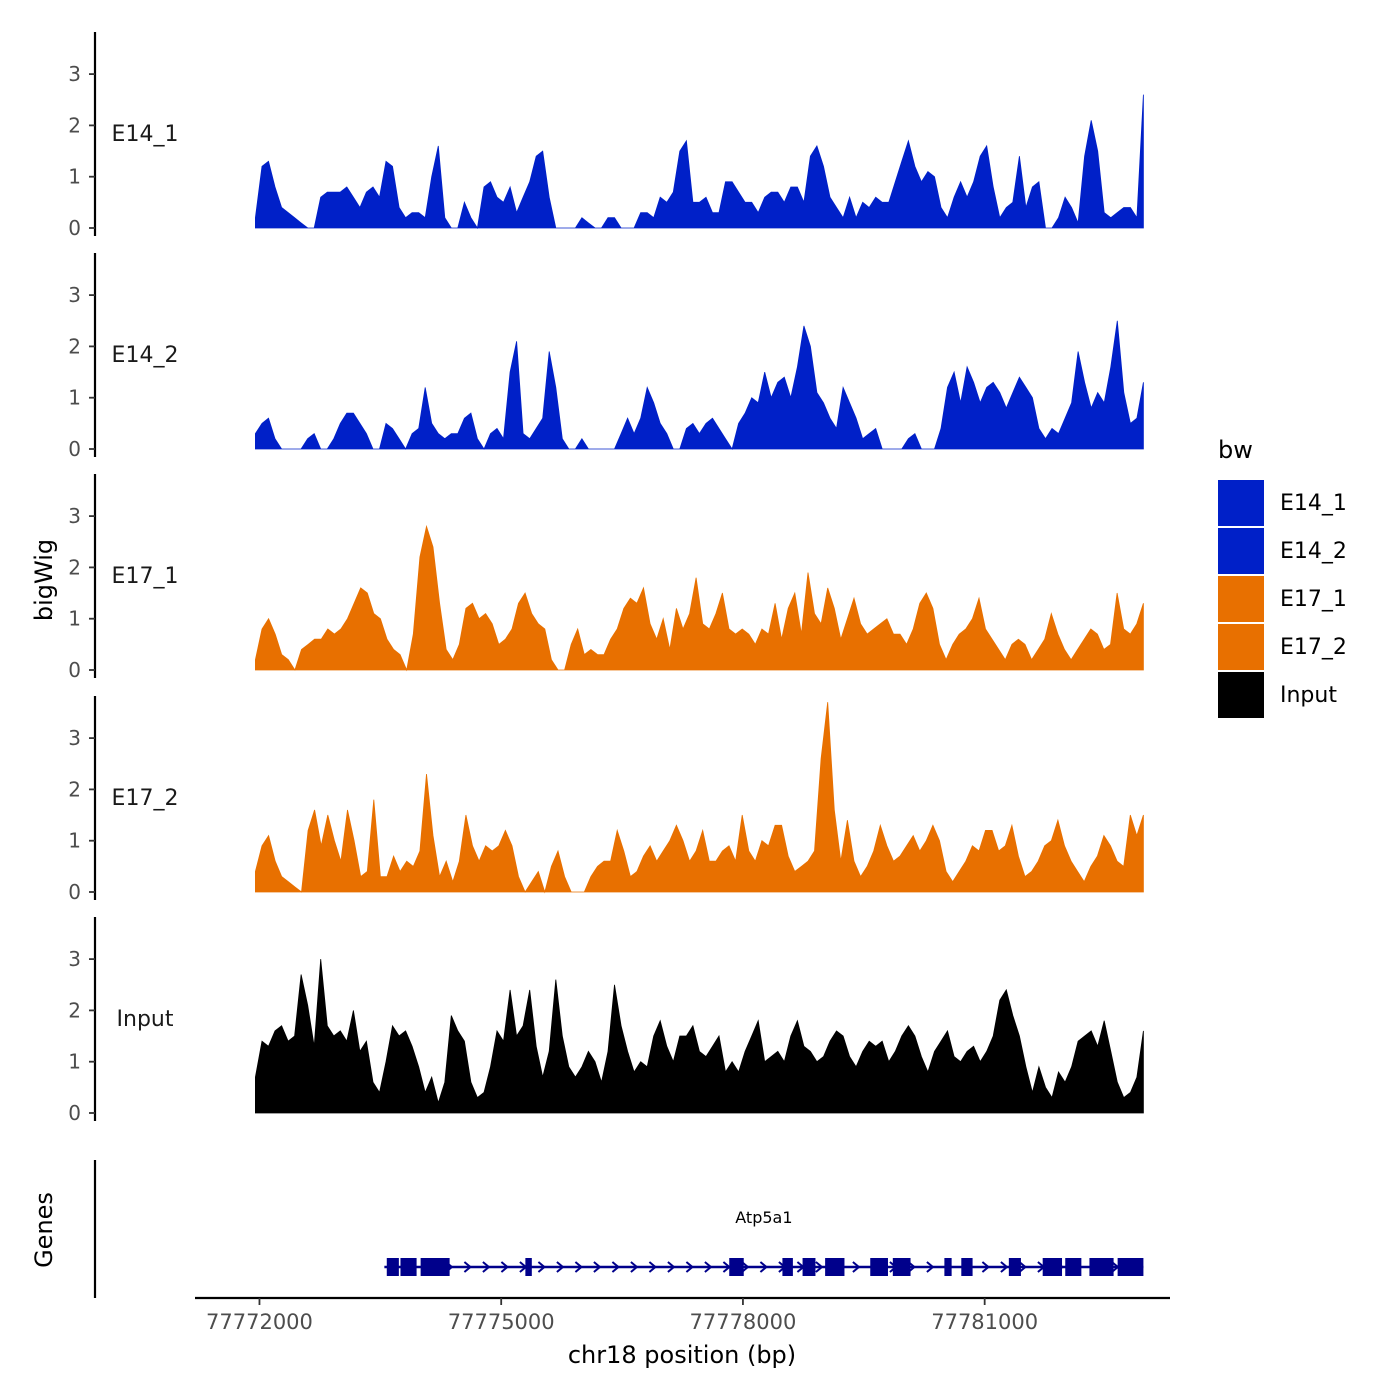  What do you see at coordinates (1313, 551) in the screenshot?
I see `legend-label: E14_2` at bounding box center [1313, 551].